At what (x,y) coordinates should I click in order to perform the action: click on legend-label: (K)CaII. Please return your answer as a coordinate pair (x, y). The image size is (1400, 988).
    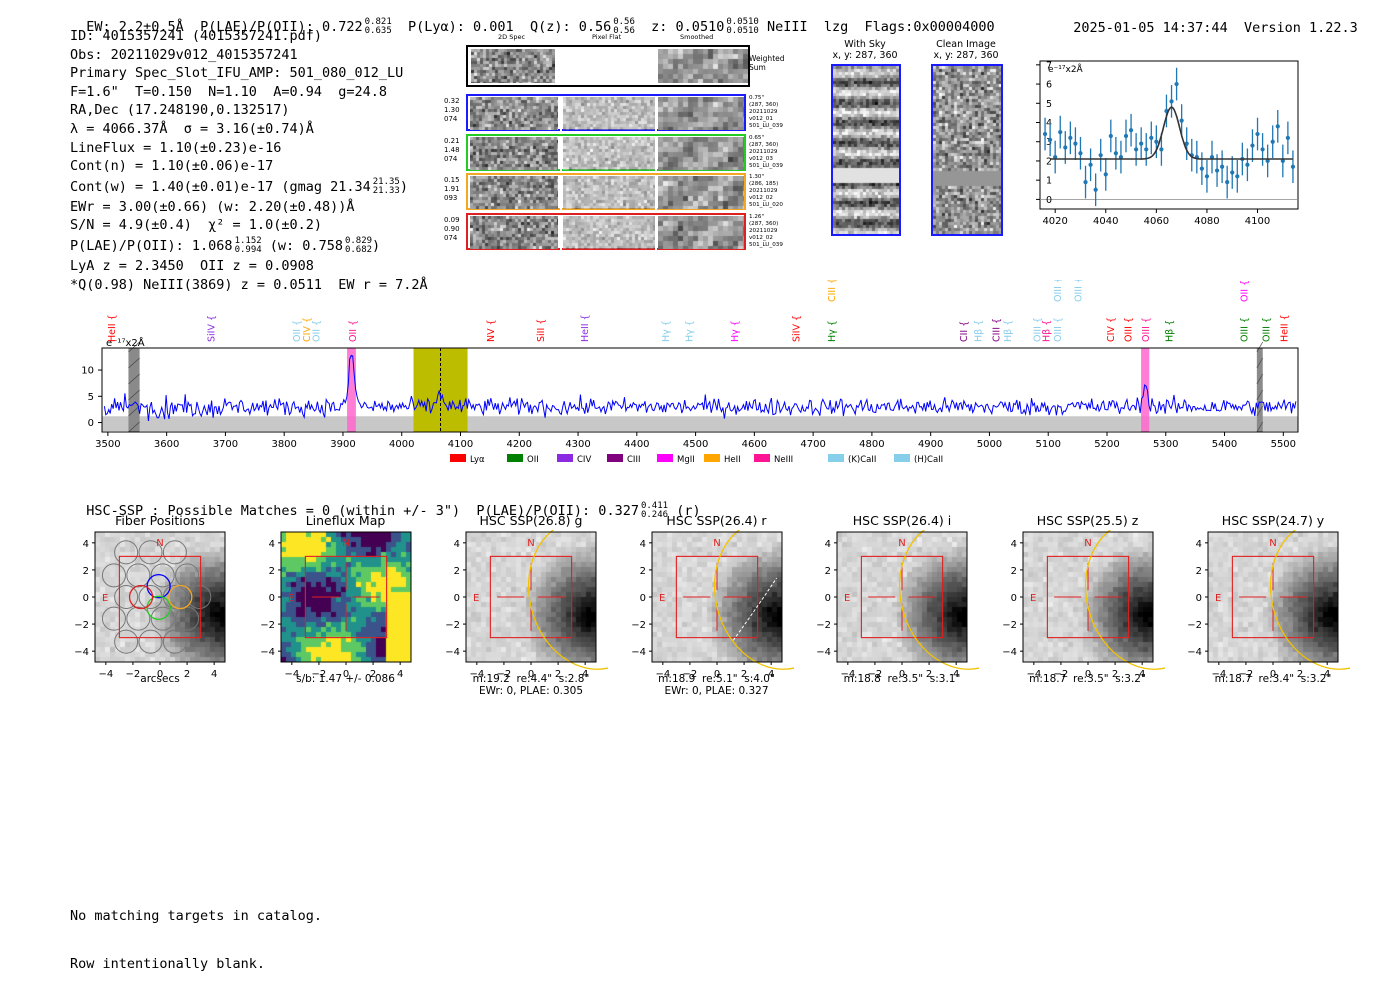
    Looking at the image, I should click on (862, 460).